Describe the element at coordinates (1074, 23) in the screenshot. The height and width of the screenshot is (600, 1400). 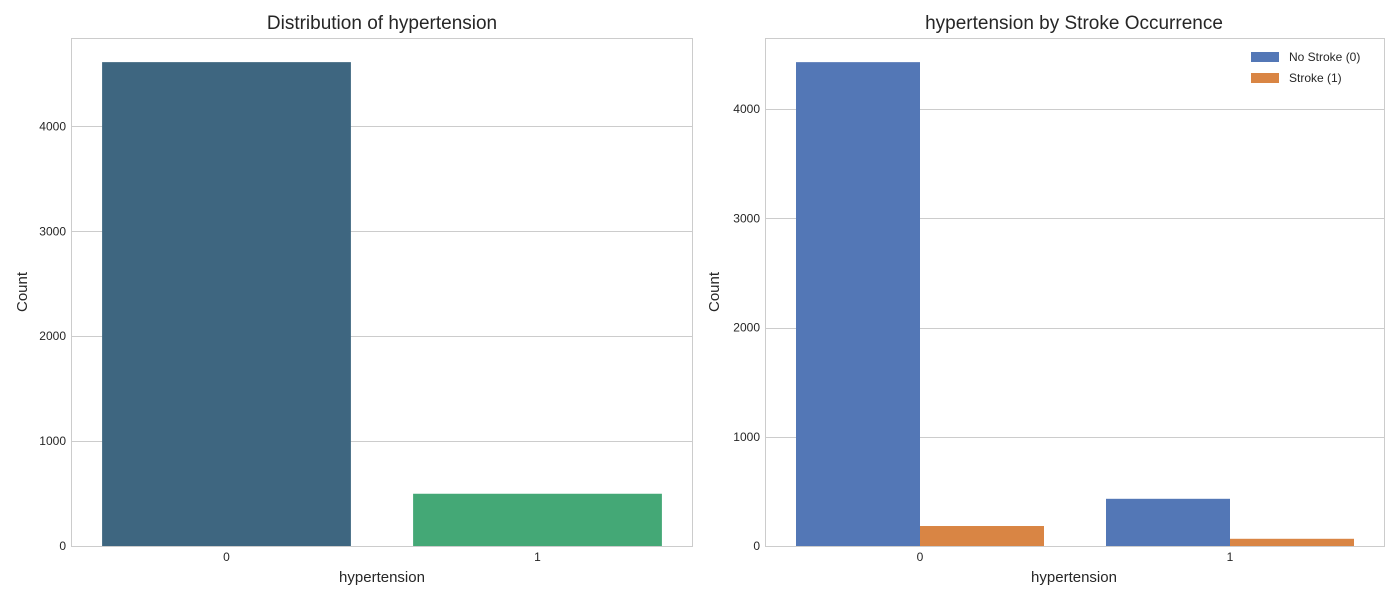
I see `chart-title: hypertension by Stroke Occurrence` at that location.